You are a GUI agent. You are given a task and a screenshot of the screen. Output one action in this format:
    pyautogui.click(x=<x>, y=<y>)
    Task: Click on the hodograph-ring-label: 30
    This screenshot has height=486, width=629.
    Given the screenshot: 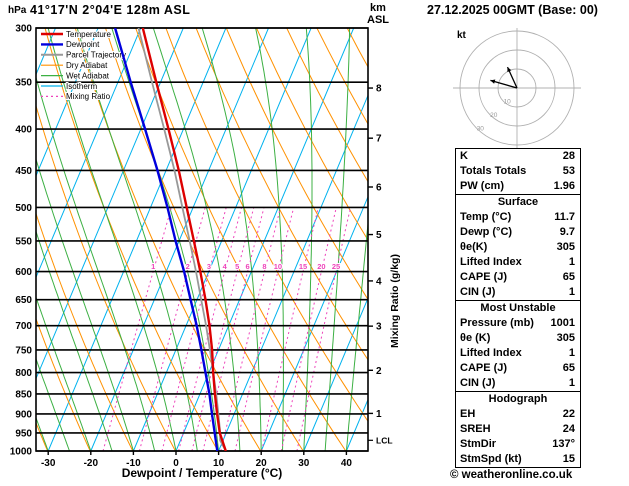 What is the action you would take?
    pyautogui.click(x=481, y=128)
    